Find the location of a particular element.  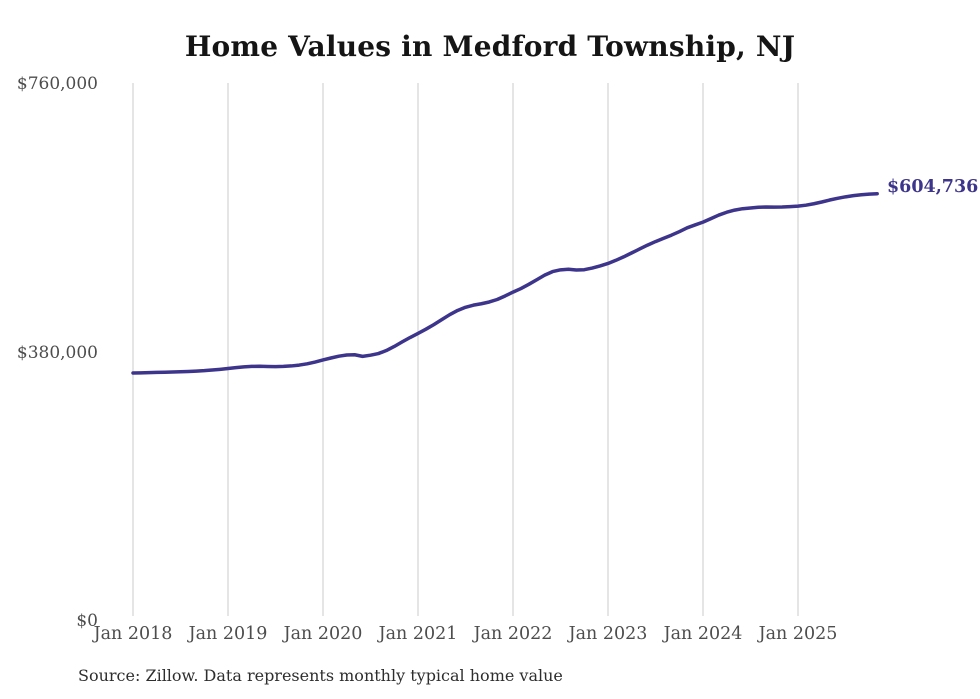

latest-value-label: $604,736 is located at coordinates (933, 187).